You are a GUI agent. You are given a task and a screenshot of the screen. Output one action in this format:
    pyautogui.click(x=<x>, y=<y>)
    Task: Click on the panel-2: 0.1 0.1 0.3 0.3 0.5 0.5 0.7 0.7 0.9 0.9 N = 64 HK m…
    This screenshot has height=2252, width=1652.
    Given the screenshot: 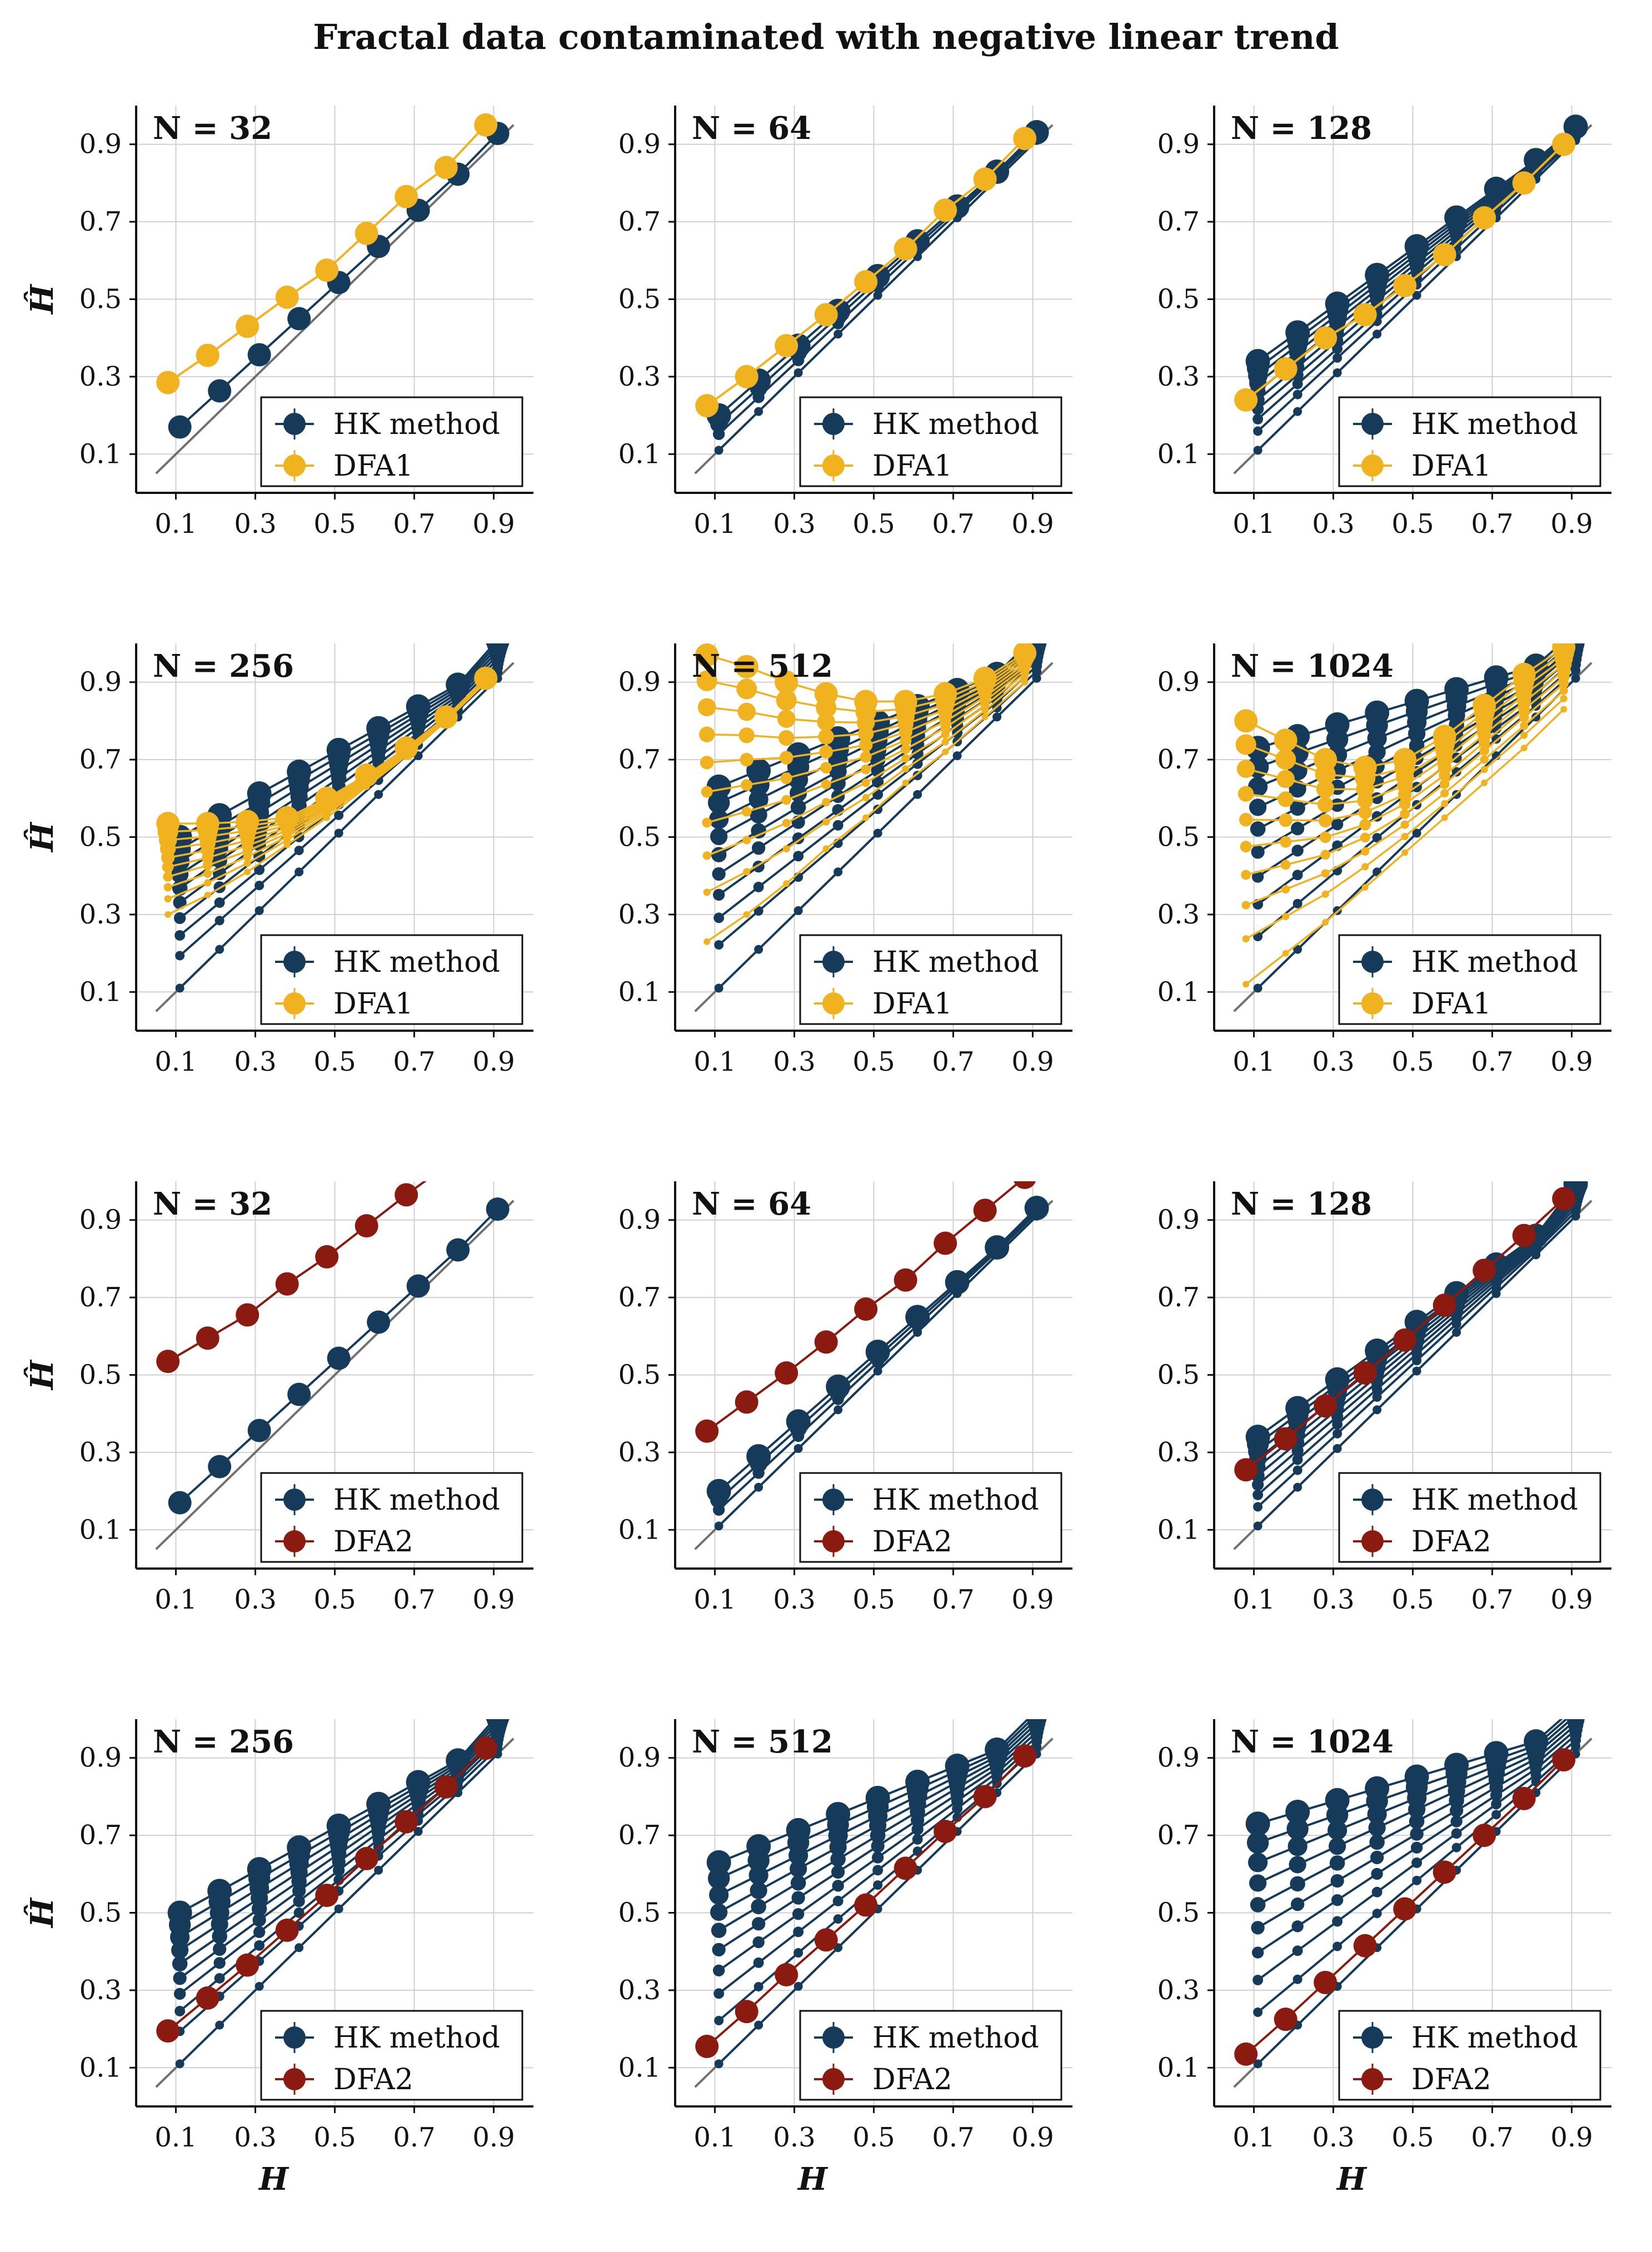 What is the action you would take?
    pyautogui.click(x=845, y=323)
    